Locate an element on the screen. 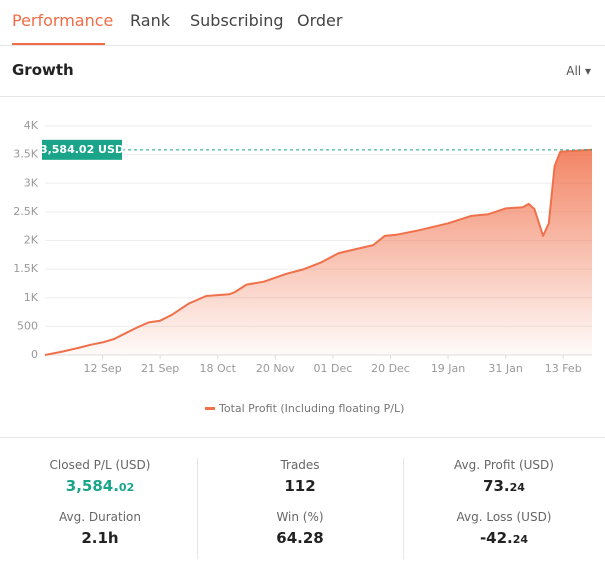 Image resolution: width=605 pixels, height=562 pixels. x-tick-label: 20 Dec is located at coordinates (390, 368).